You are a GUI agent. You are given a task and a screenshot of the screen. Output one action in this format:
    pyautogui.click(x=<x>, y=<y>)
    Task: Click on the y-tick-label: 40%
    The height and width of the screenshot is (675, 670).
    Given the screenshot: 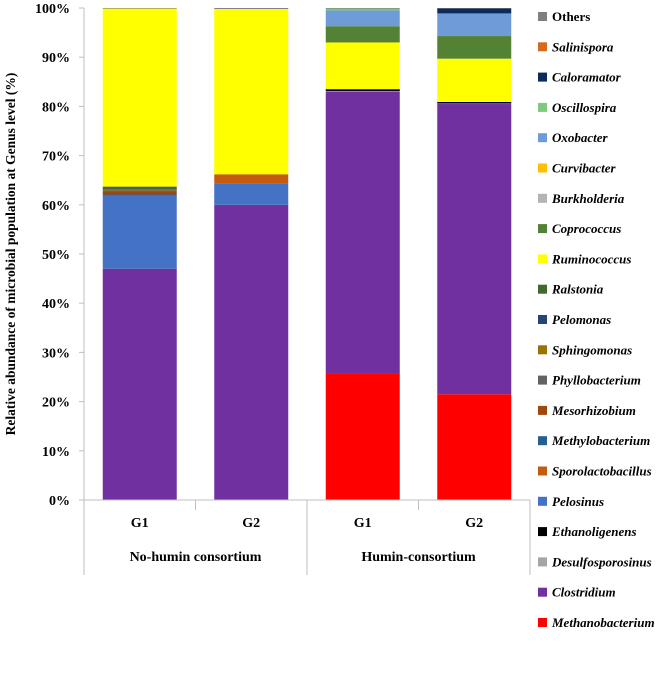 What is the action you would take?
    pyautogui.click(x=56, y=304)
    